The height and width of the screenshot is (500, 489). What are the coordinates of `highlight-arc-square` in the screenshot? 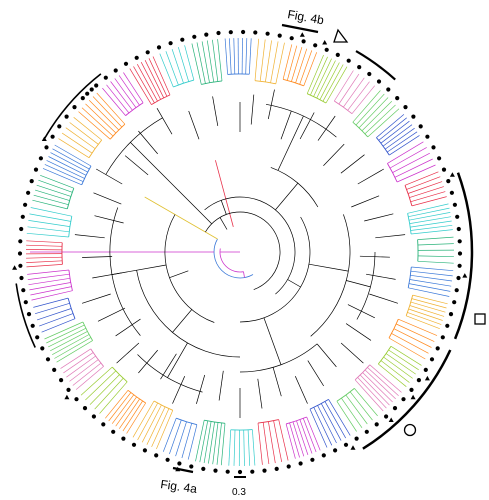 It's located at (463, 256).